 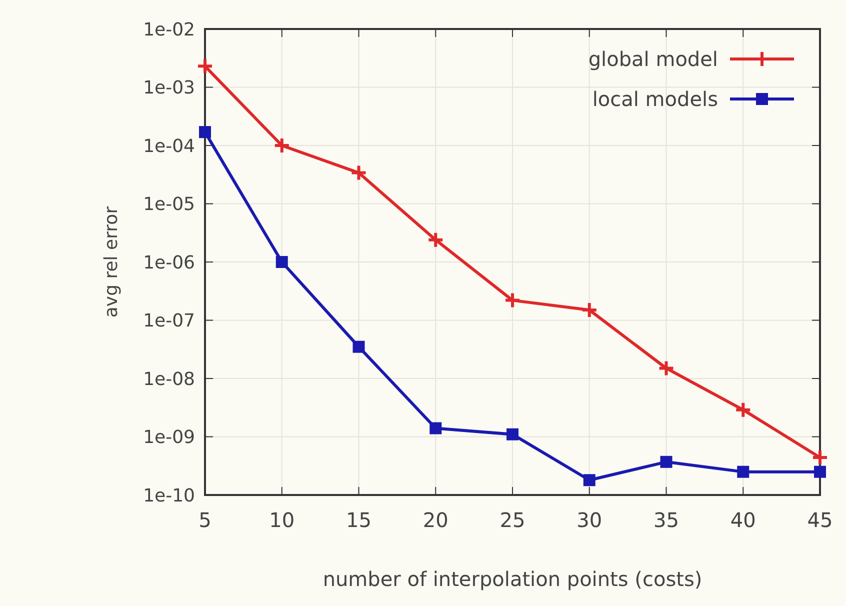 What do you see at coordinates (205, 520) in the screenshot?
I see `x-tick-label: 5` at bounding box center [205, 520].